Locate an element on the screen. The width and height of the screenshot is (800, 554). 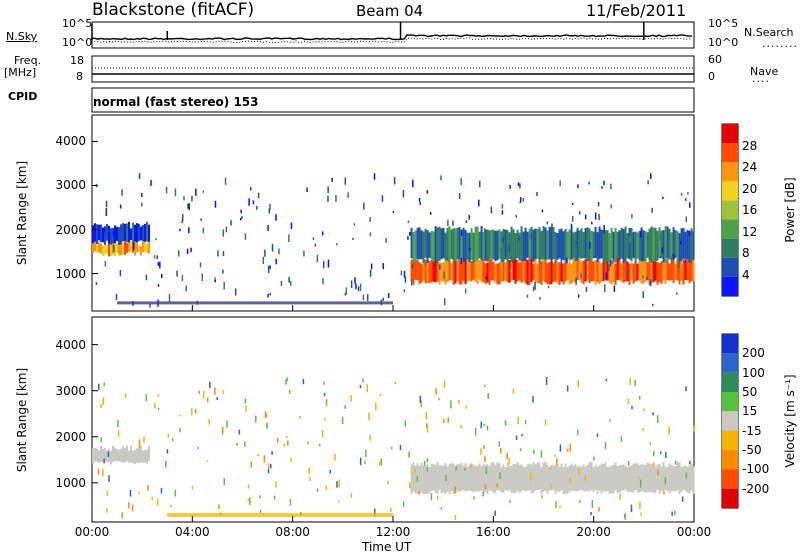
velocity-colorbar is located at coordinates (730, 421).